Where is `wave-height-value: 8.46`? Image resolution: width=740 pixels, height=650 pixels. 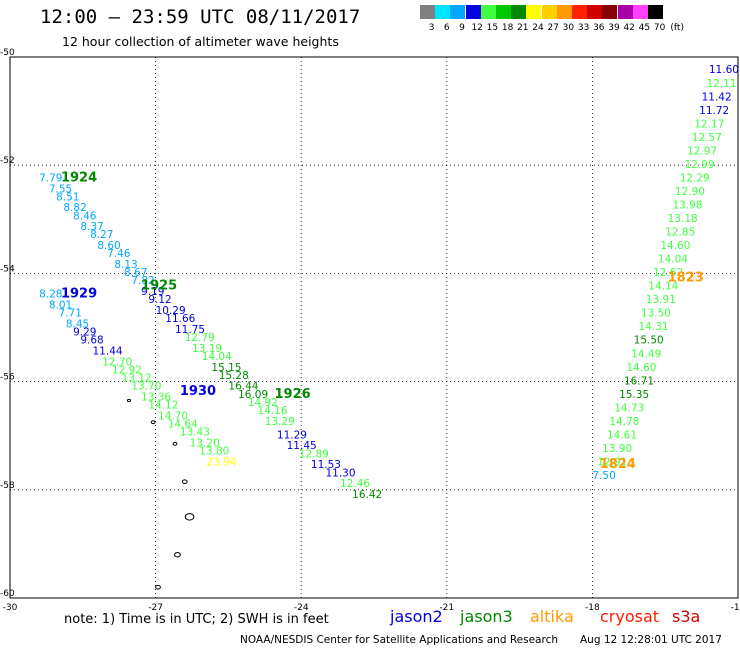
wave-height-value: 8.46 is located at coordinates (85, 216).